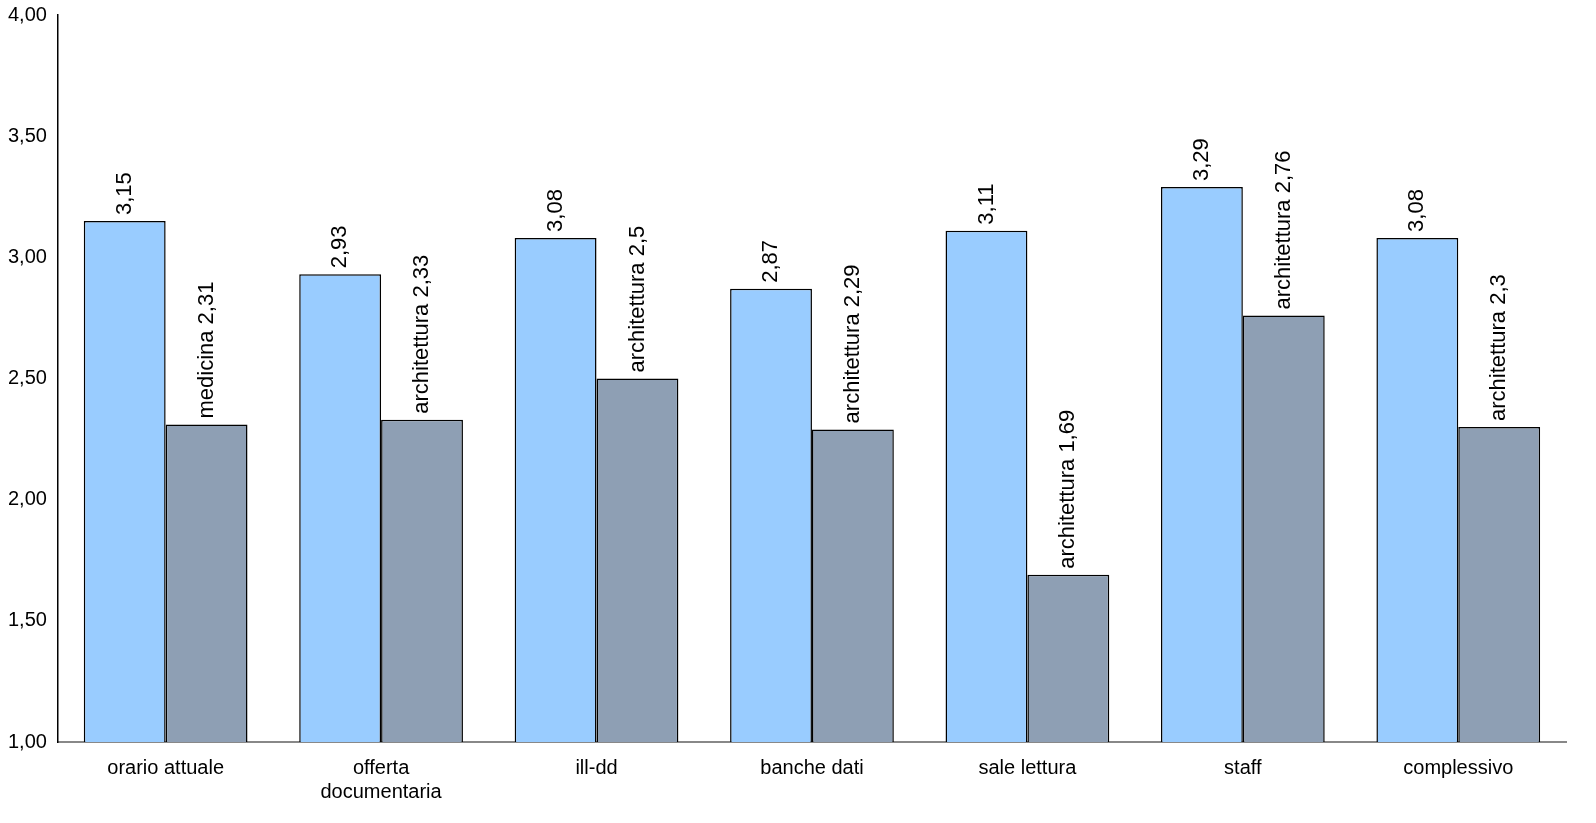 Image resolution: width=1596 pixels, height=823 pixels. I want to click on data-label: architettura 2,29, so click(851, 344).